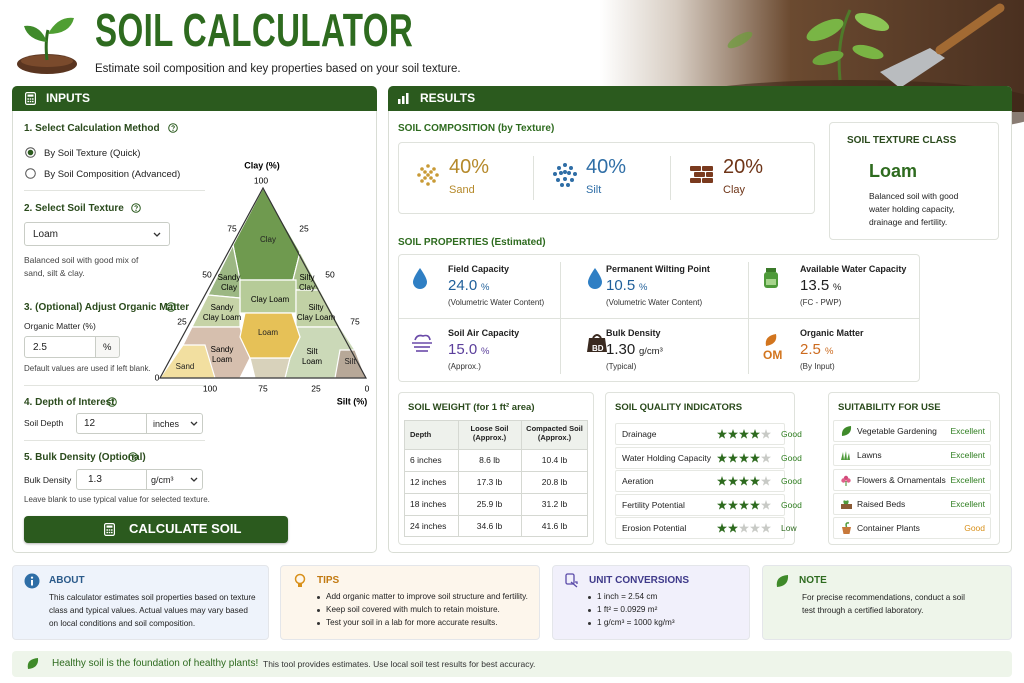 This screenshot has height=683, width=1024. Describe the element at coordinates (653, 504) in the screenshot. I see `indicator-name: Fertility Potential` at that location.